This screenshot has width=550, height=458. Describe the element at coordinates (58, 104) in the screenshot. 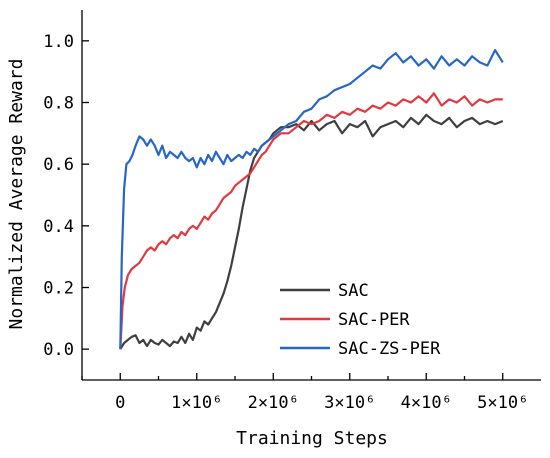

I see `y-tick-label-4: 0.8` at that location.